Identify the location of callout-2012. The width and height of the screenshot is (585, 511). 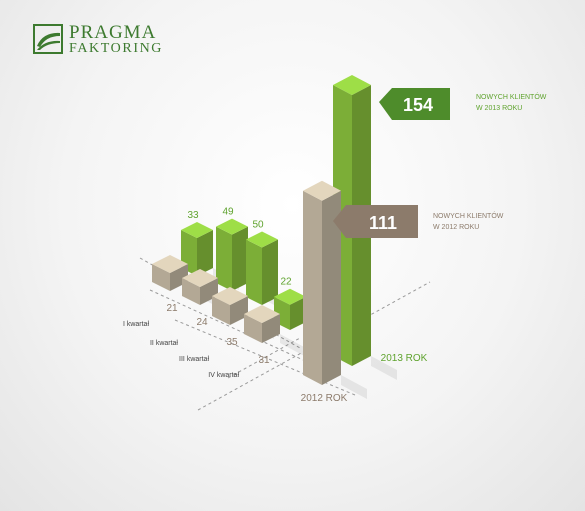
(375, 221).